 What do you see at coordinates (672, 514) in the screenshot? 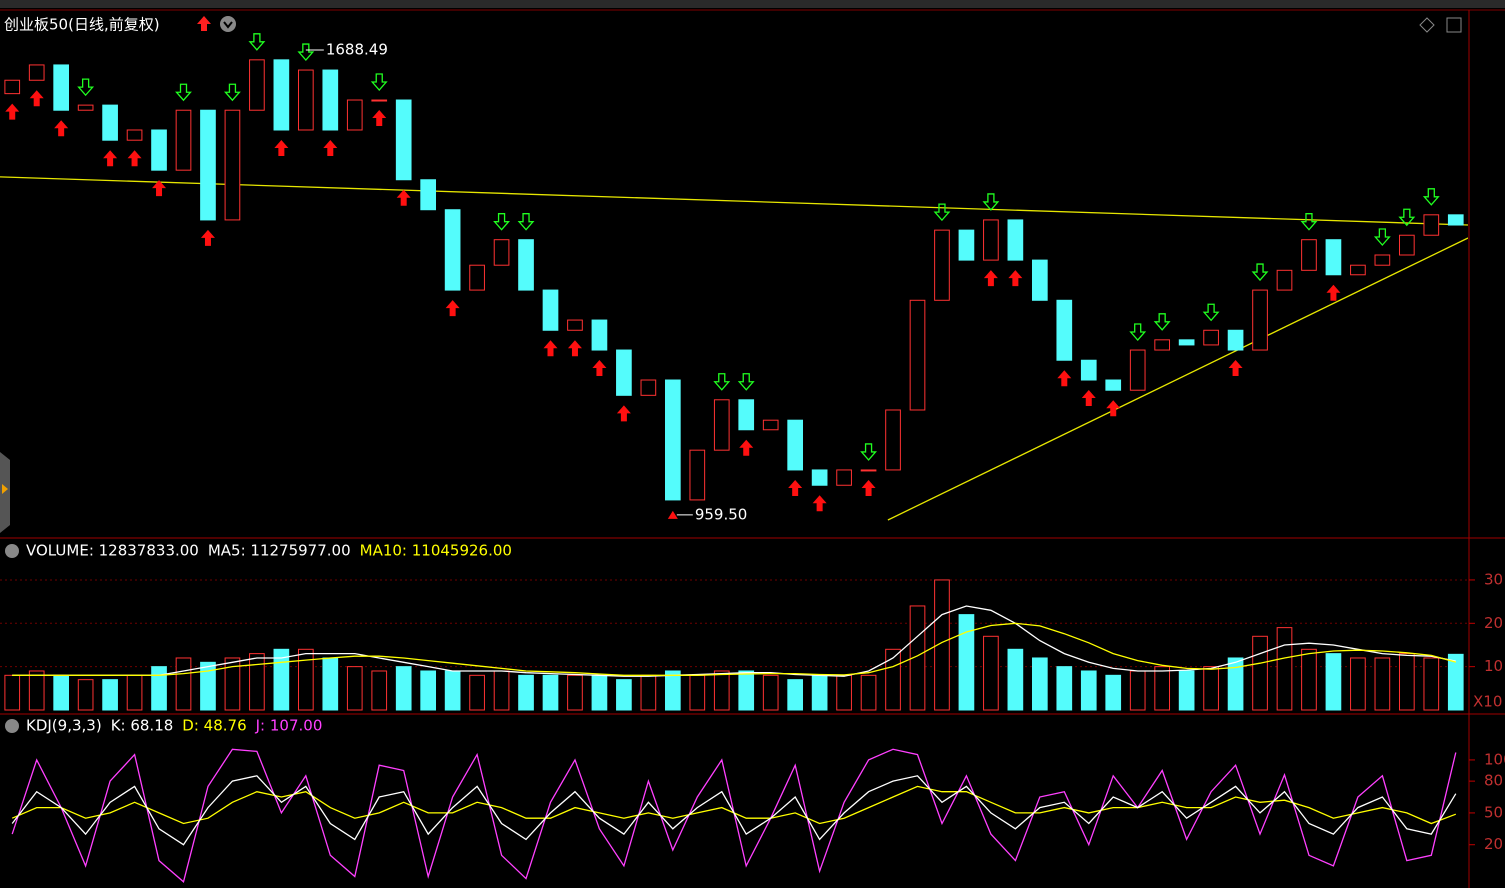
I see `low-marker` at bounding box center [672, 514].